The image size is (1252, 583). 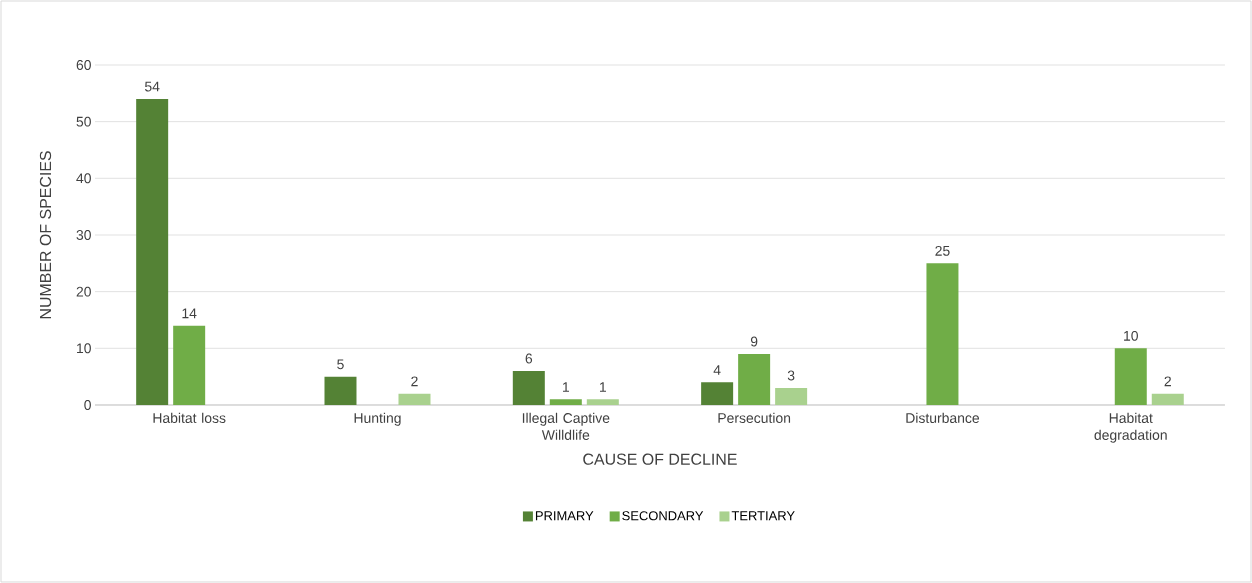 What do you see at coordinates (566, 426) in the screenshot?
I see `x-tick-label: Illegal Captive Willdlife` at bounding box center [566, 426].